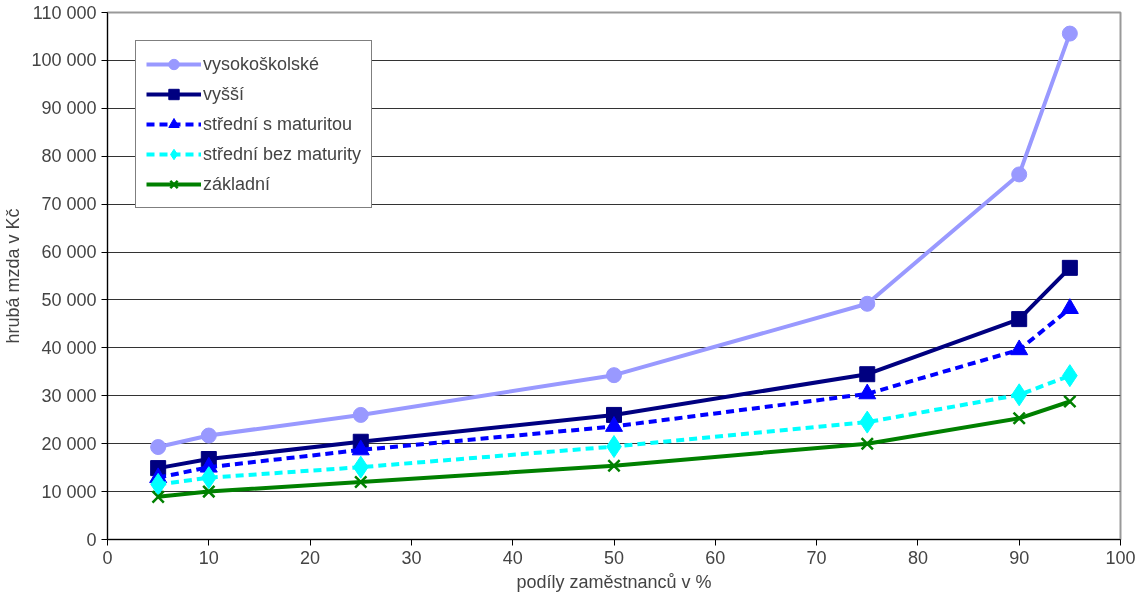  Describe the element at coordinates (237, 184) in the screenshot. I see `legend-label: základní` at that location.